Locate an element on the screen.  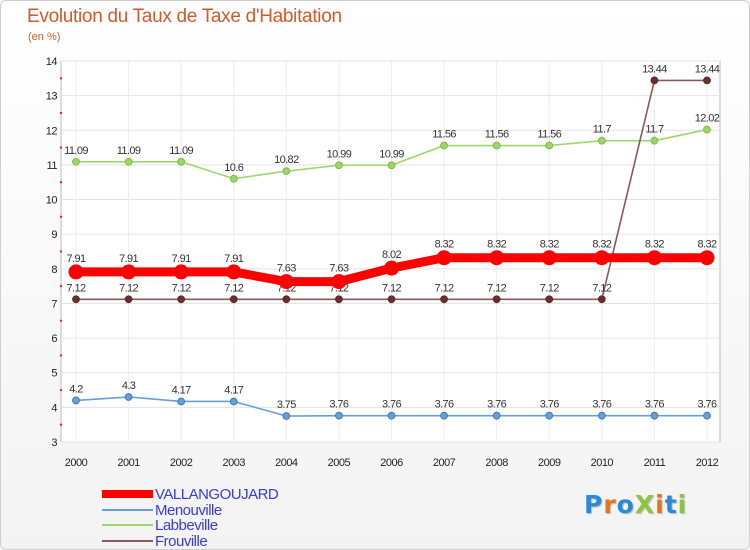
y-tick-label: 10 is located at coordinates (52, 201).